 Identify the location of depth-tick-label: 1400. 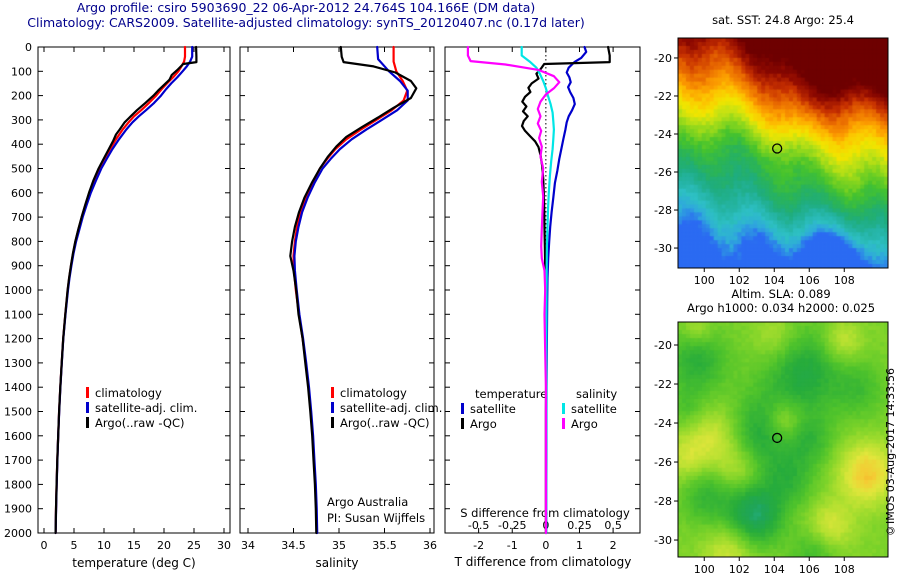
(18, 387).